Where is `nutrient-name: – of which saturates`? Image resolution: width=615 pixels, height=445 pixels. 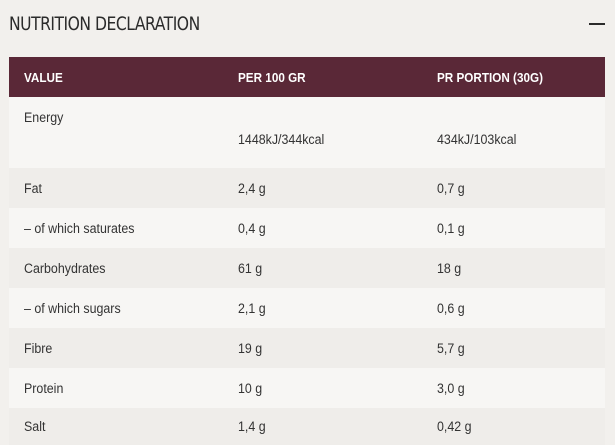 nutrient-name: – of which saturates is located at coordinates (116, 228).